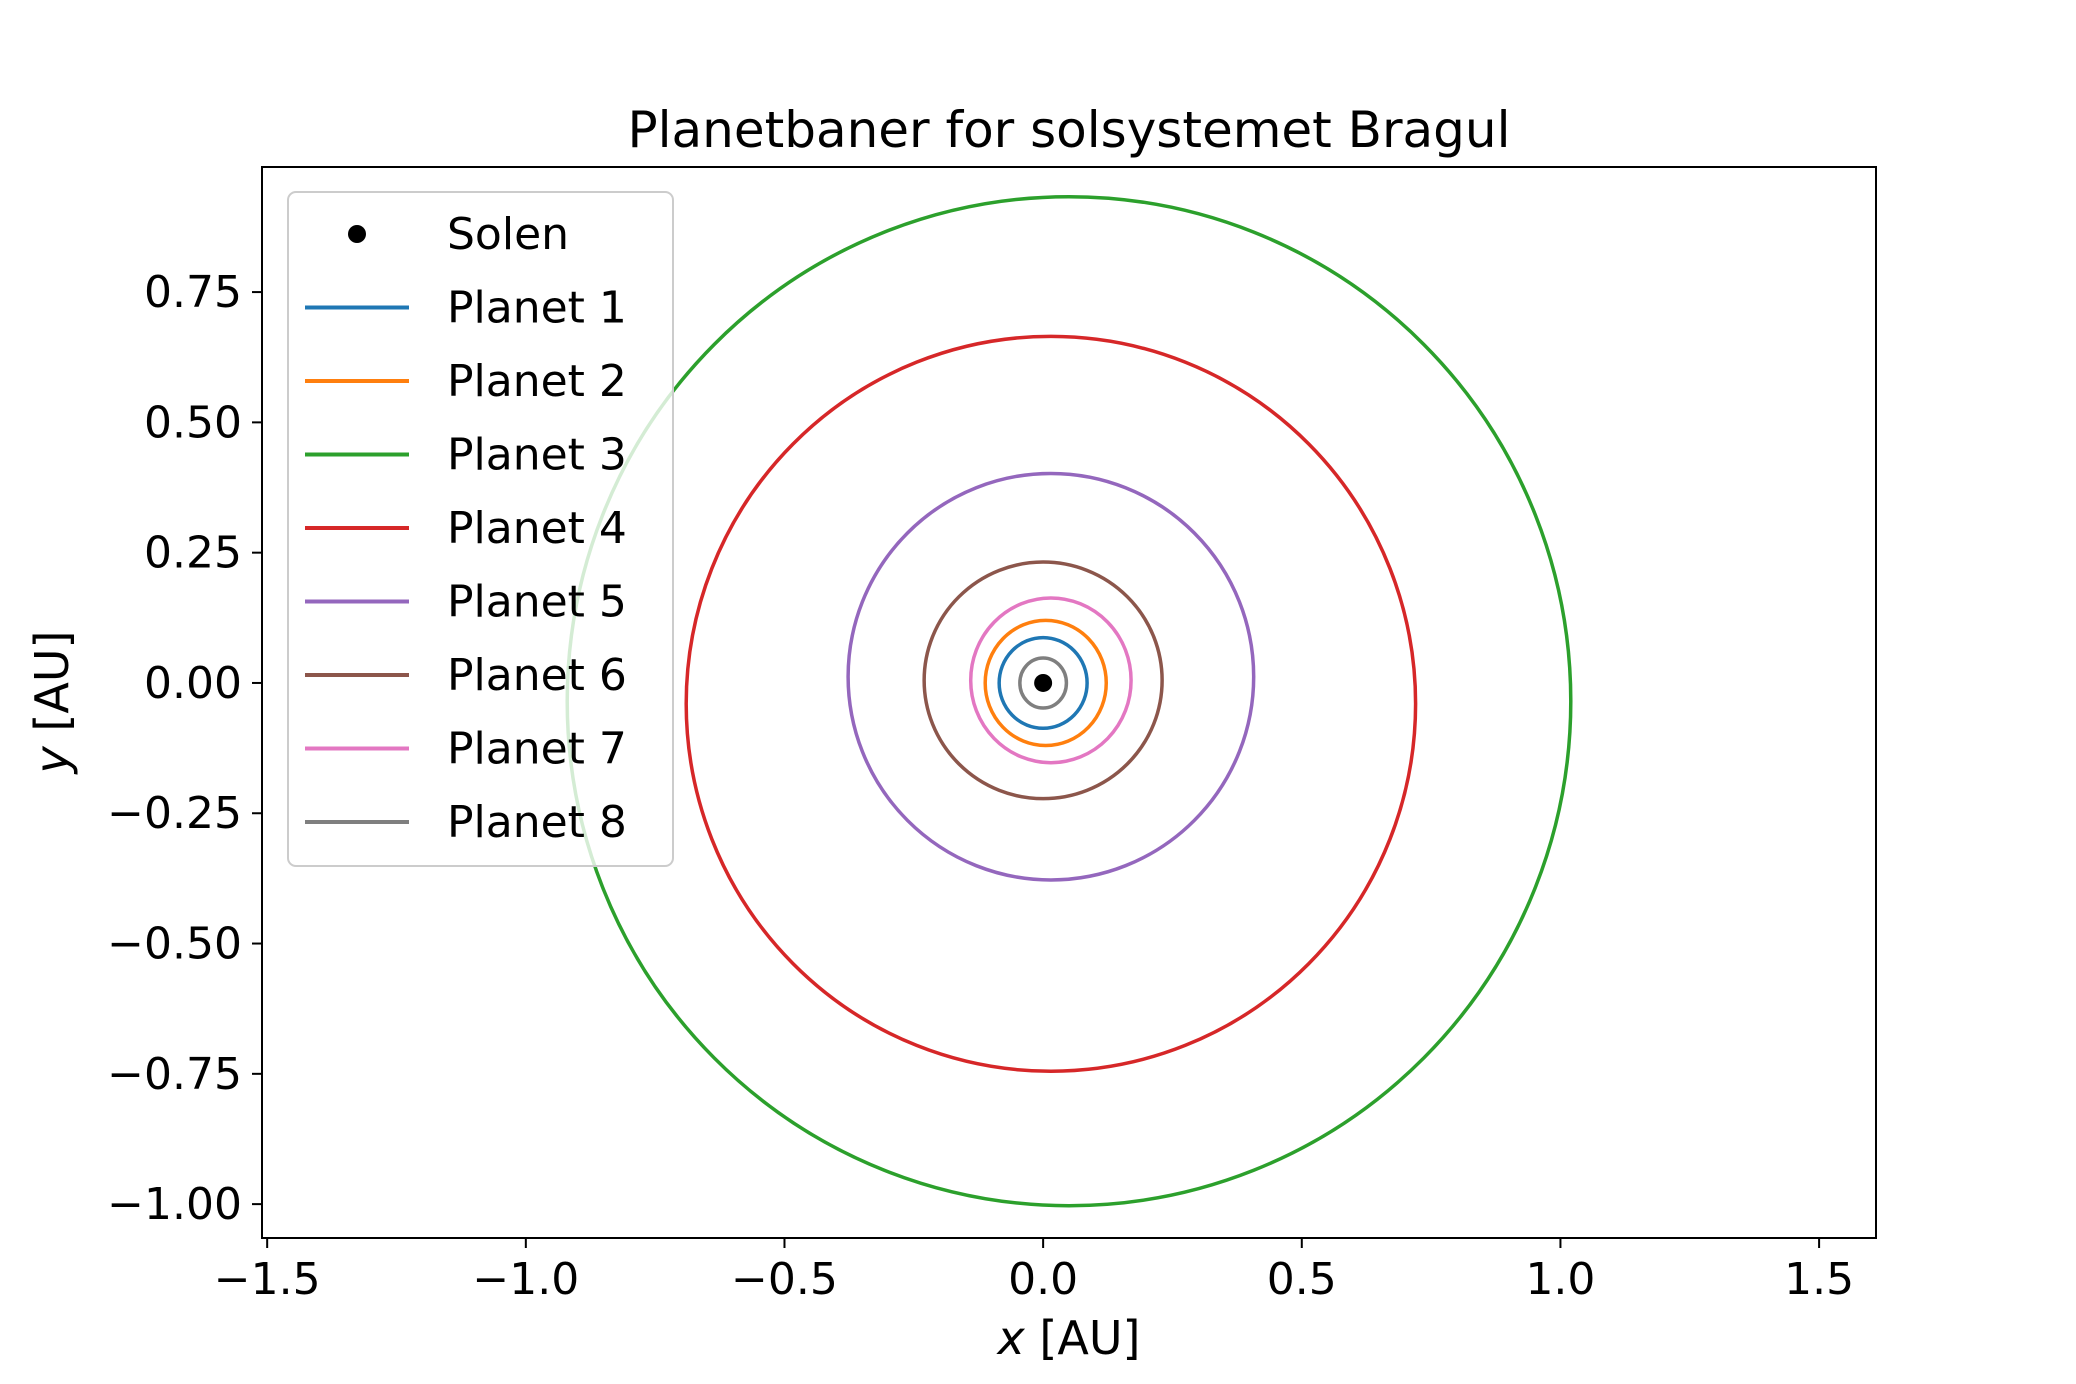 Image resolution: width=2076 pixels, height=1384 pixels. Describe the element at coordinates (193, 683) in the screenshot. I see `y-tick-label: 0.00` at that location.